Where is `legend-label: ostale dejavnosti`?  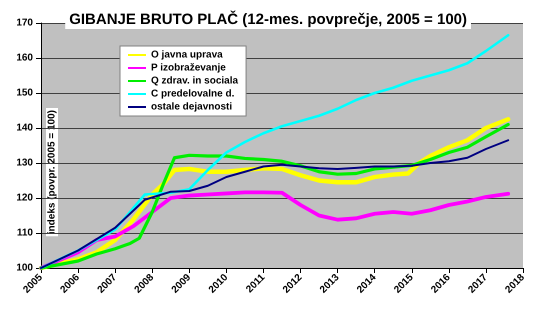 legend-label: ostale dejavnosti is located at coordinates (191, 107).